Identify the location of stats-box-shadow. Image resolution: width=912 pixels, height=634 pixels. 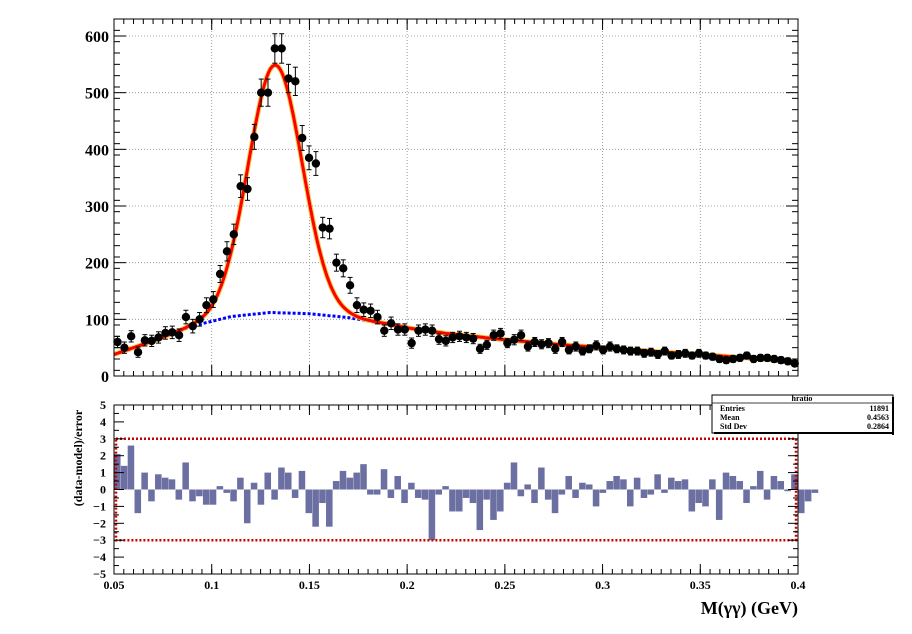
(893, 416).